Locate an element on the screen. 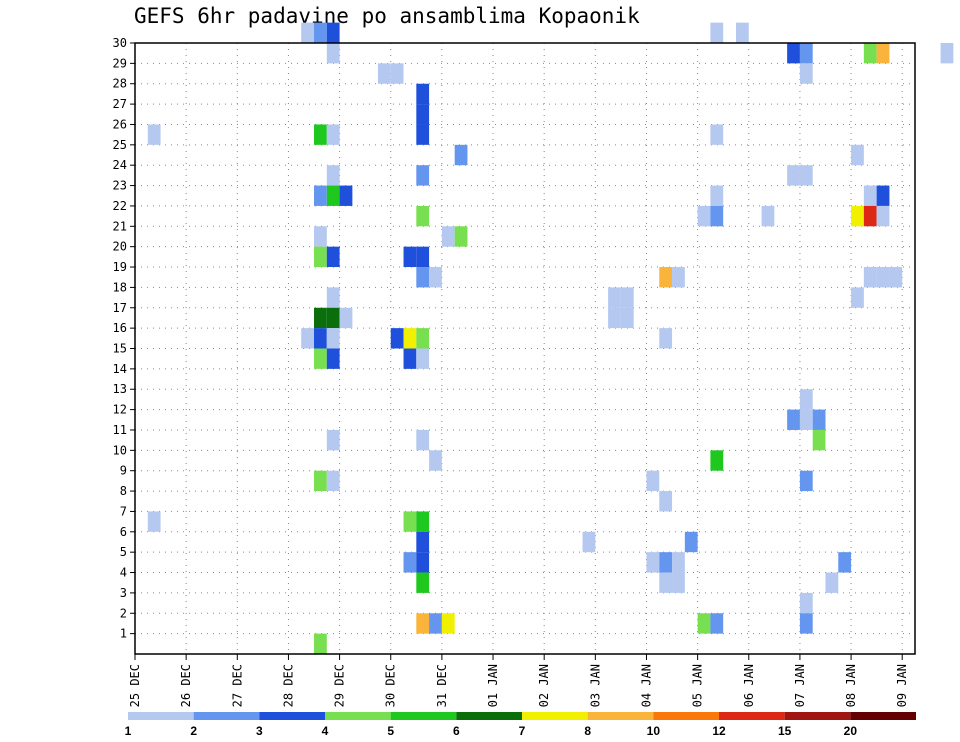 The image size is (960, 742). colorbar-label: 12 is located at coordinates (719, 731).